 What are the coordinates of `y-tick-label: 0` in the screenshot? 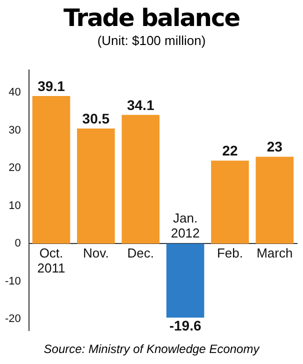 It's located at (17, 244).